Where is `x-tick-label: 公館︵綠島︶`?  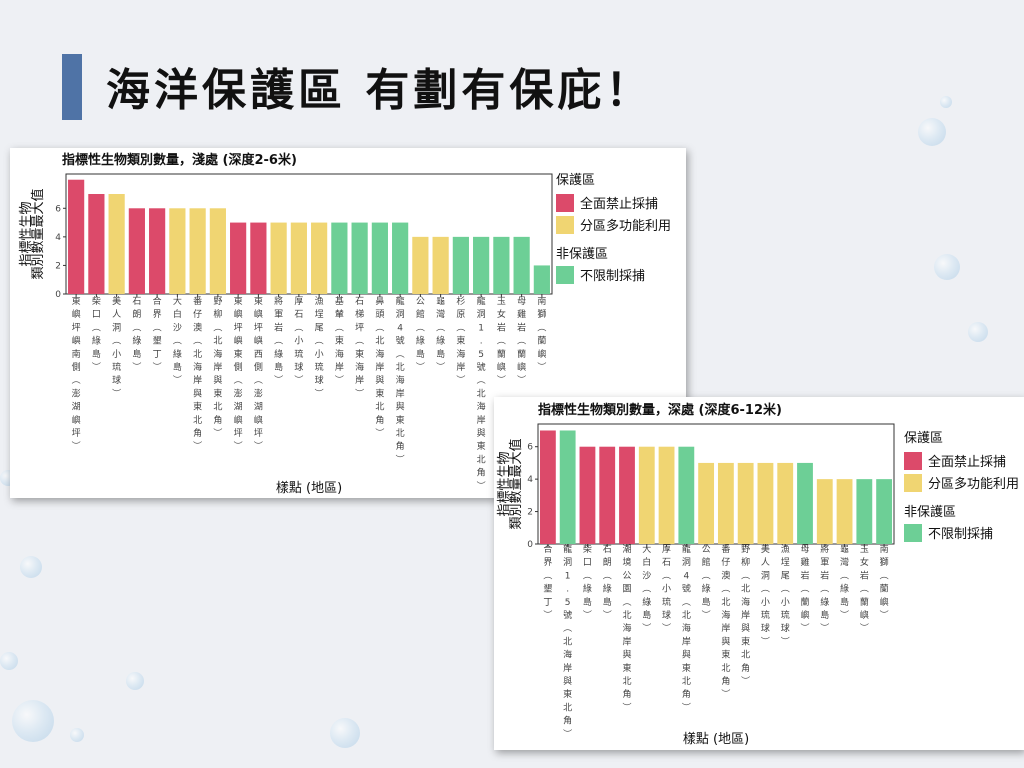 x-tick-label: 公館︵綠島︶ is located at coordinates (706, 582).